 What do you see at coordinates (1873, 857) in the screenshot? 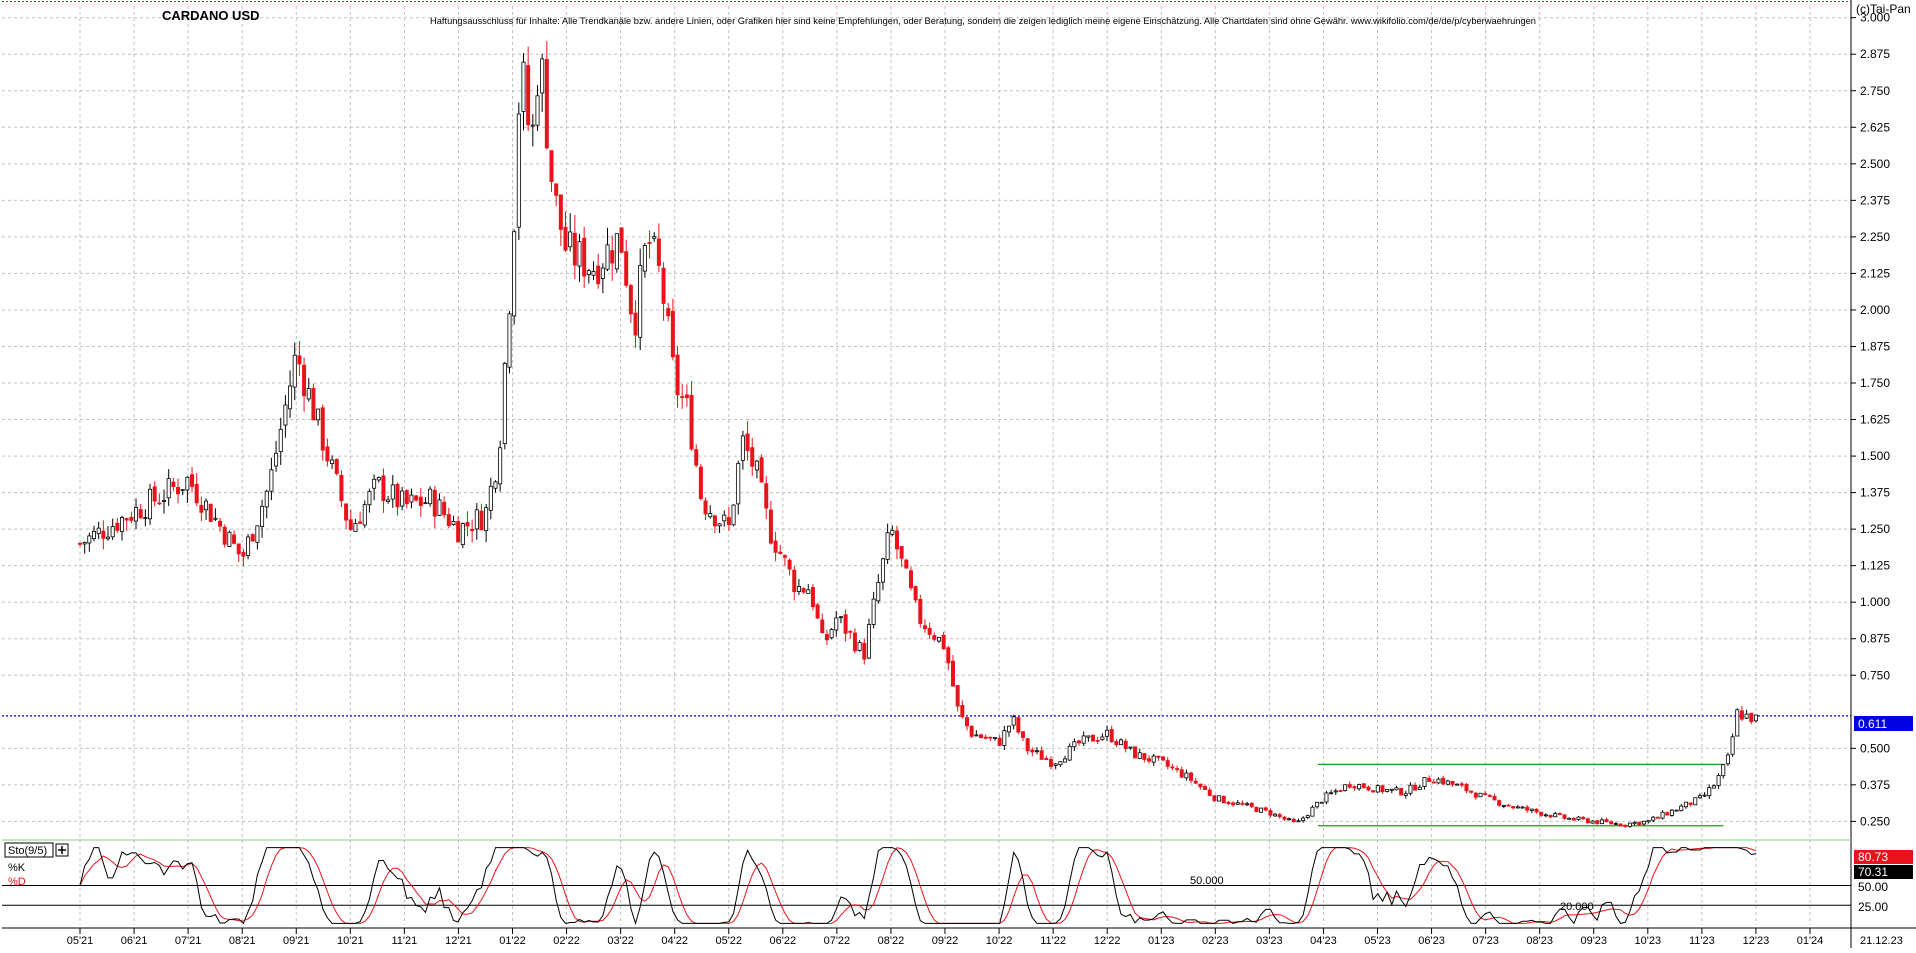
I see `k-last-label: 80.73` at bounding box center [1873, 857].